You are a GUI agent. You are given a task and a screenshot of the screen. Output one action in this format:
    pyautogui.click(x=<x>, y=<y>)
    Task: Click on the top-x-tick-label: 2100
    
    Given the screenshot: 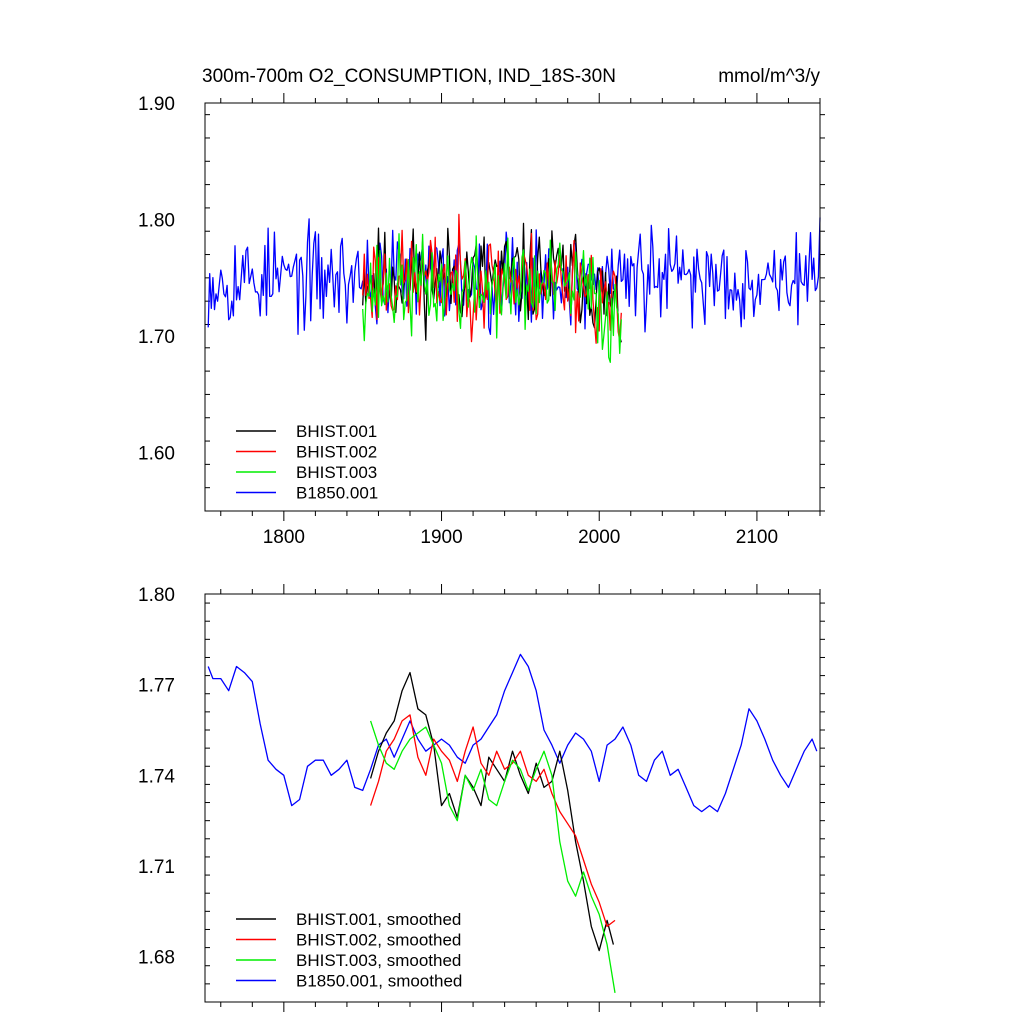 What is the action you would take?
    pyautogui.click(x=757, y=537)
    